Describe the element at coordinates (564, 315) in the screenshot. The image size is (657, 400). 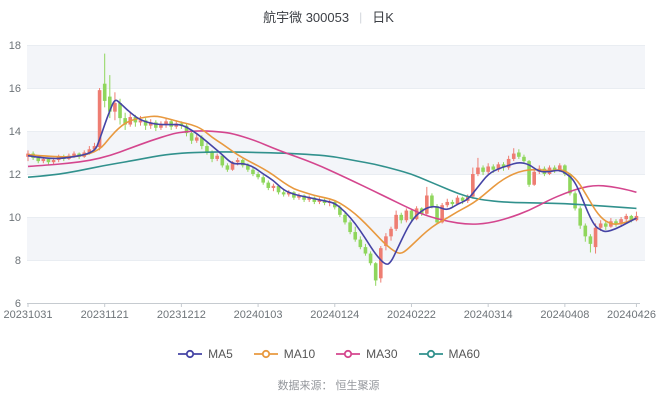
I see `x-tick-label: 20240408` at that location.